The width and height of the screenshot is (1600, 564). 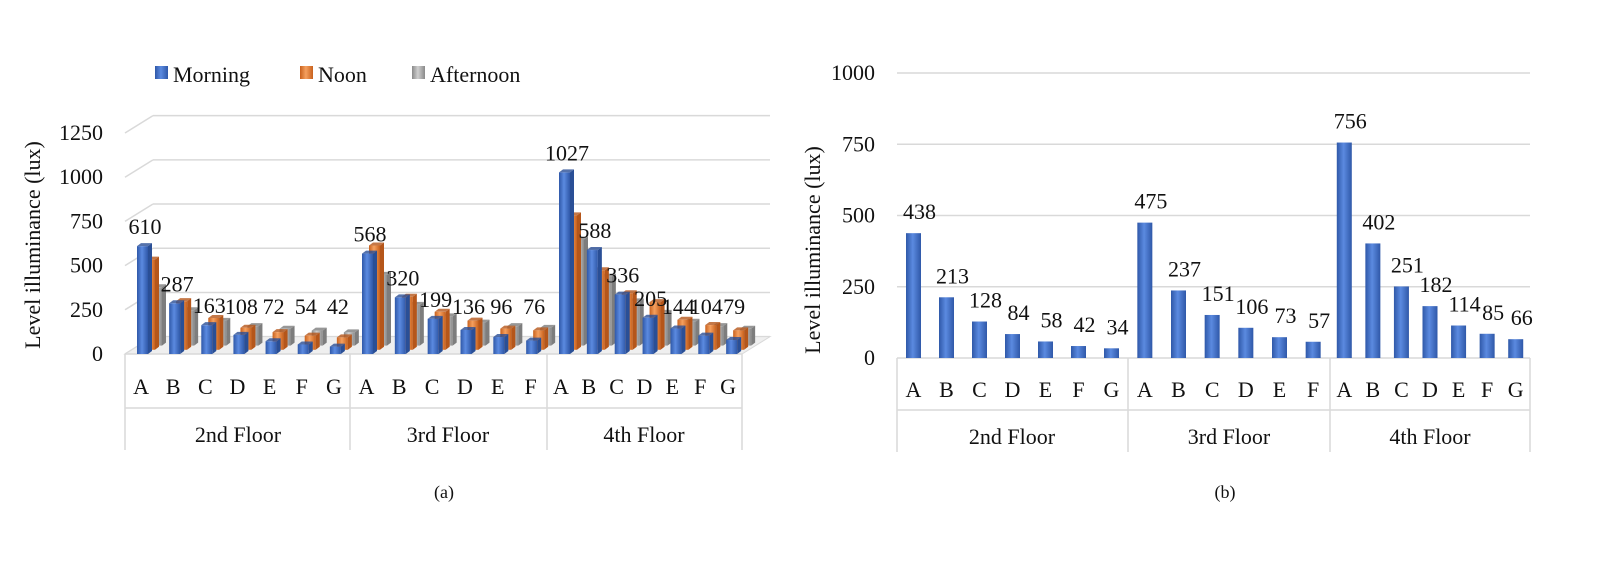 What do you see at coordinates (1012, 436) in the screenshot?
I see `group-label: 2nd Floor` at bounding box center [1012, 436].